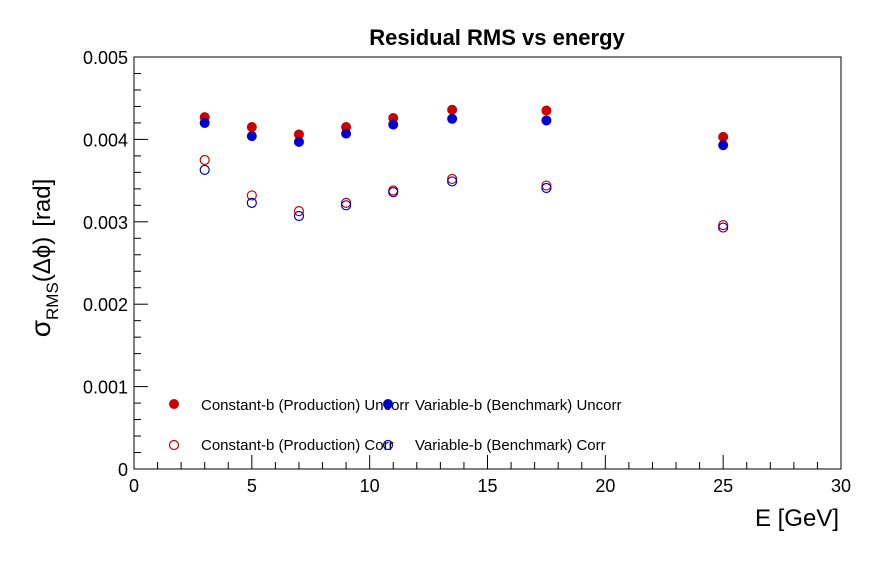  What do you see at coordinates (605, 486) in the screenshot?
I see `x-tick-label: 20` at bounding box center [605, 486].